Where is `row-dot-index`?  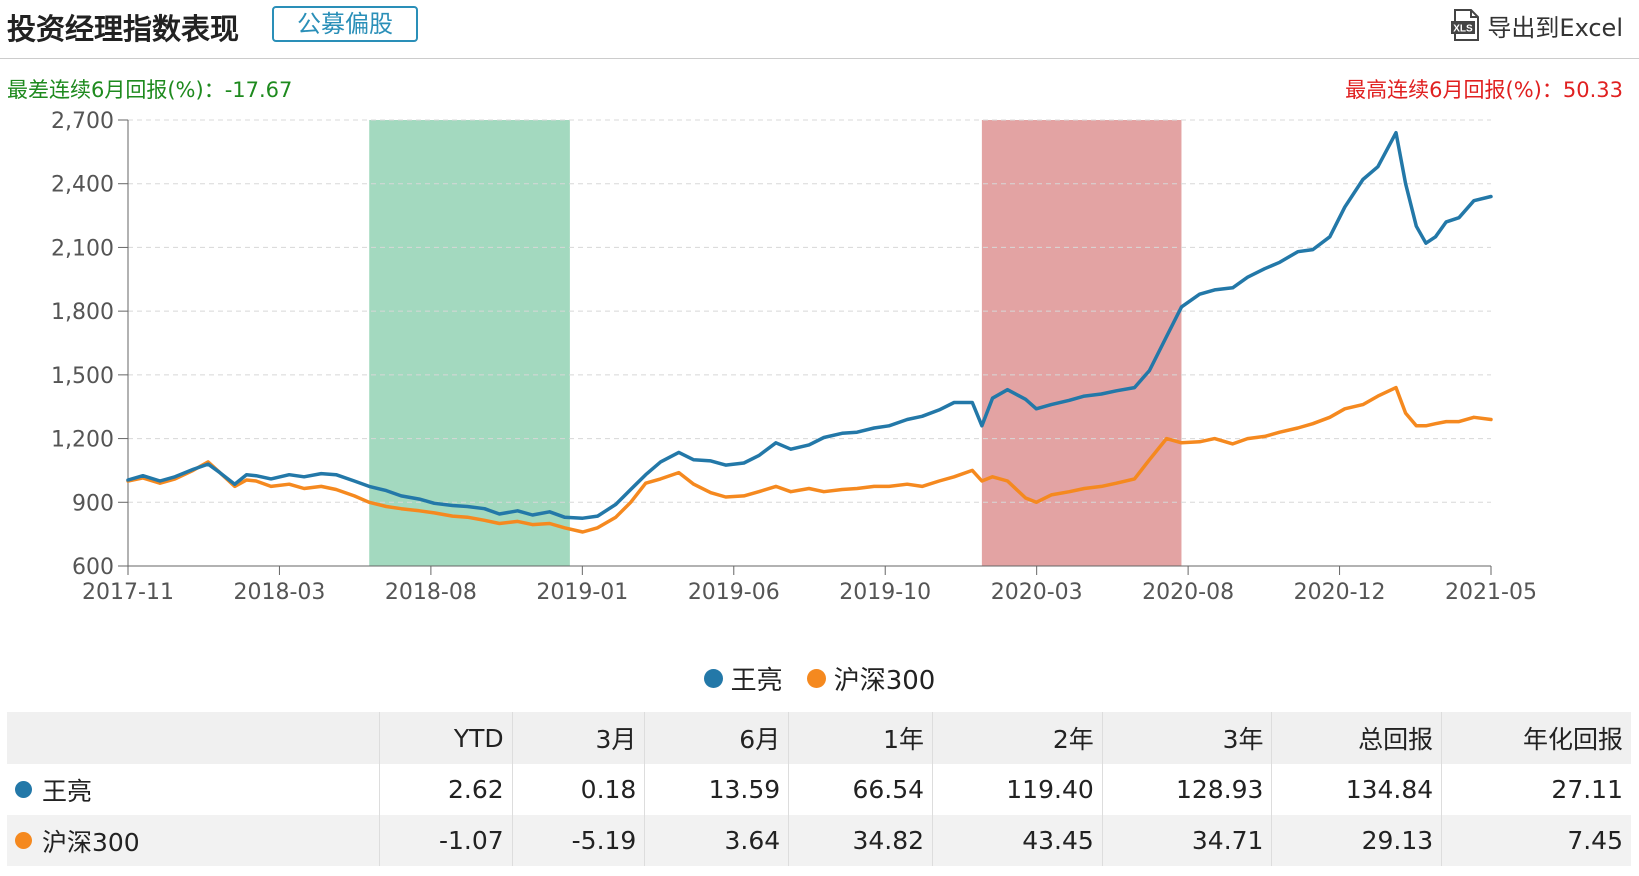 row-dot-index is located at coordinates (23, 840).